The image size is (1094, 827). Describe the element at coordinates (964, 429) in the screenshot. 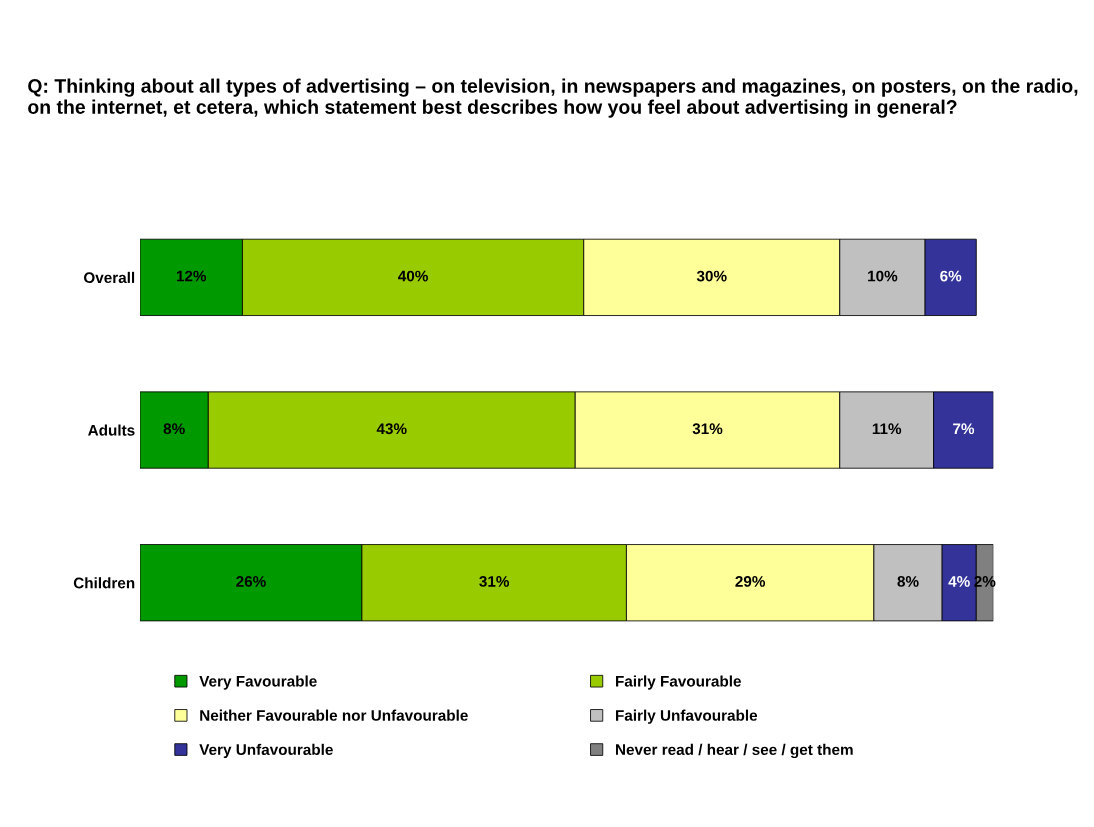

I see `data-label: 7%` at that location.